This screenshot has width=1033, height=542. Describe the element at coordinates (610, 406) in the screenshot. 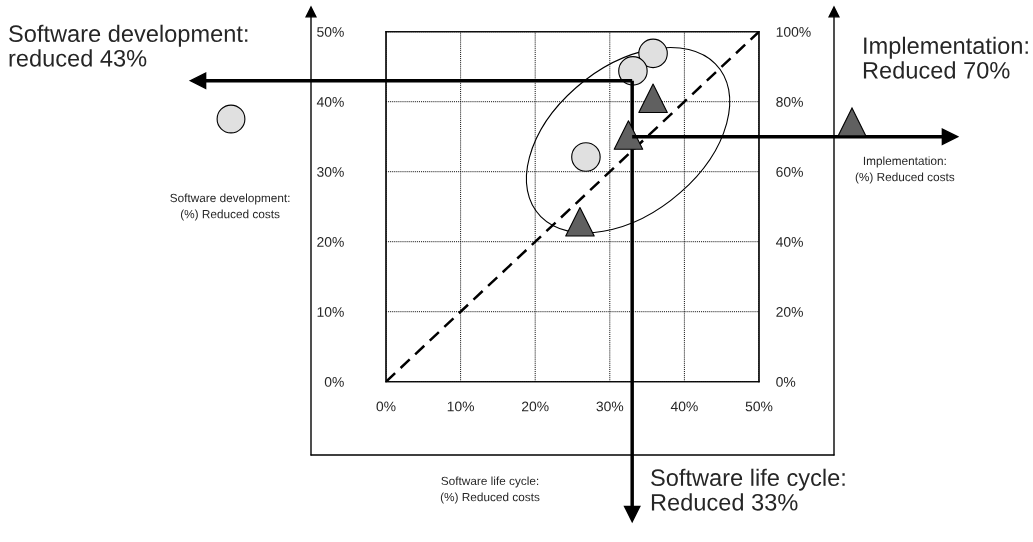

I see `x-tick-label: 30%` at that location.